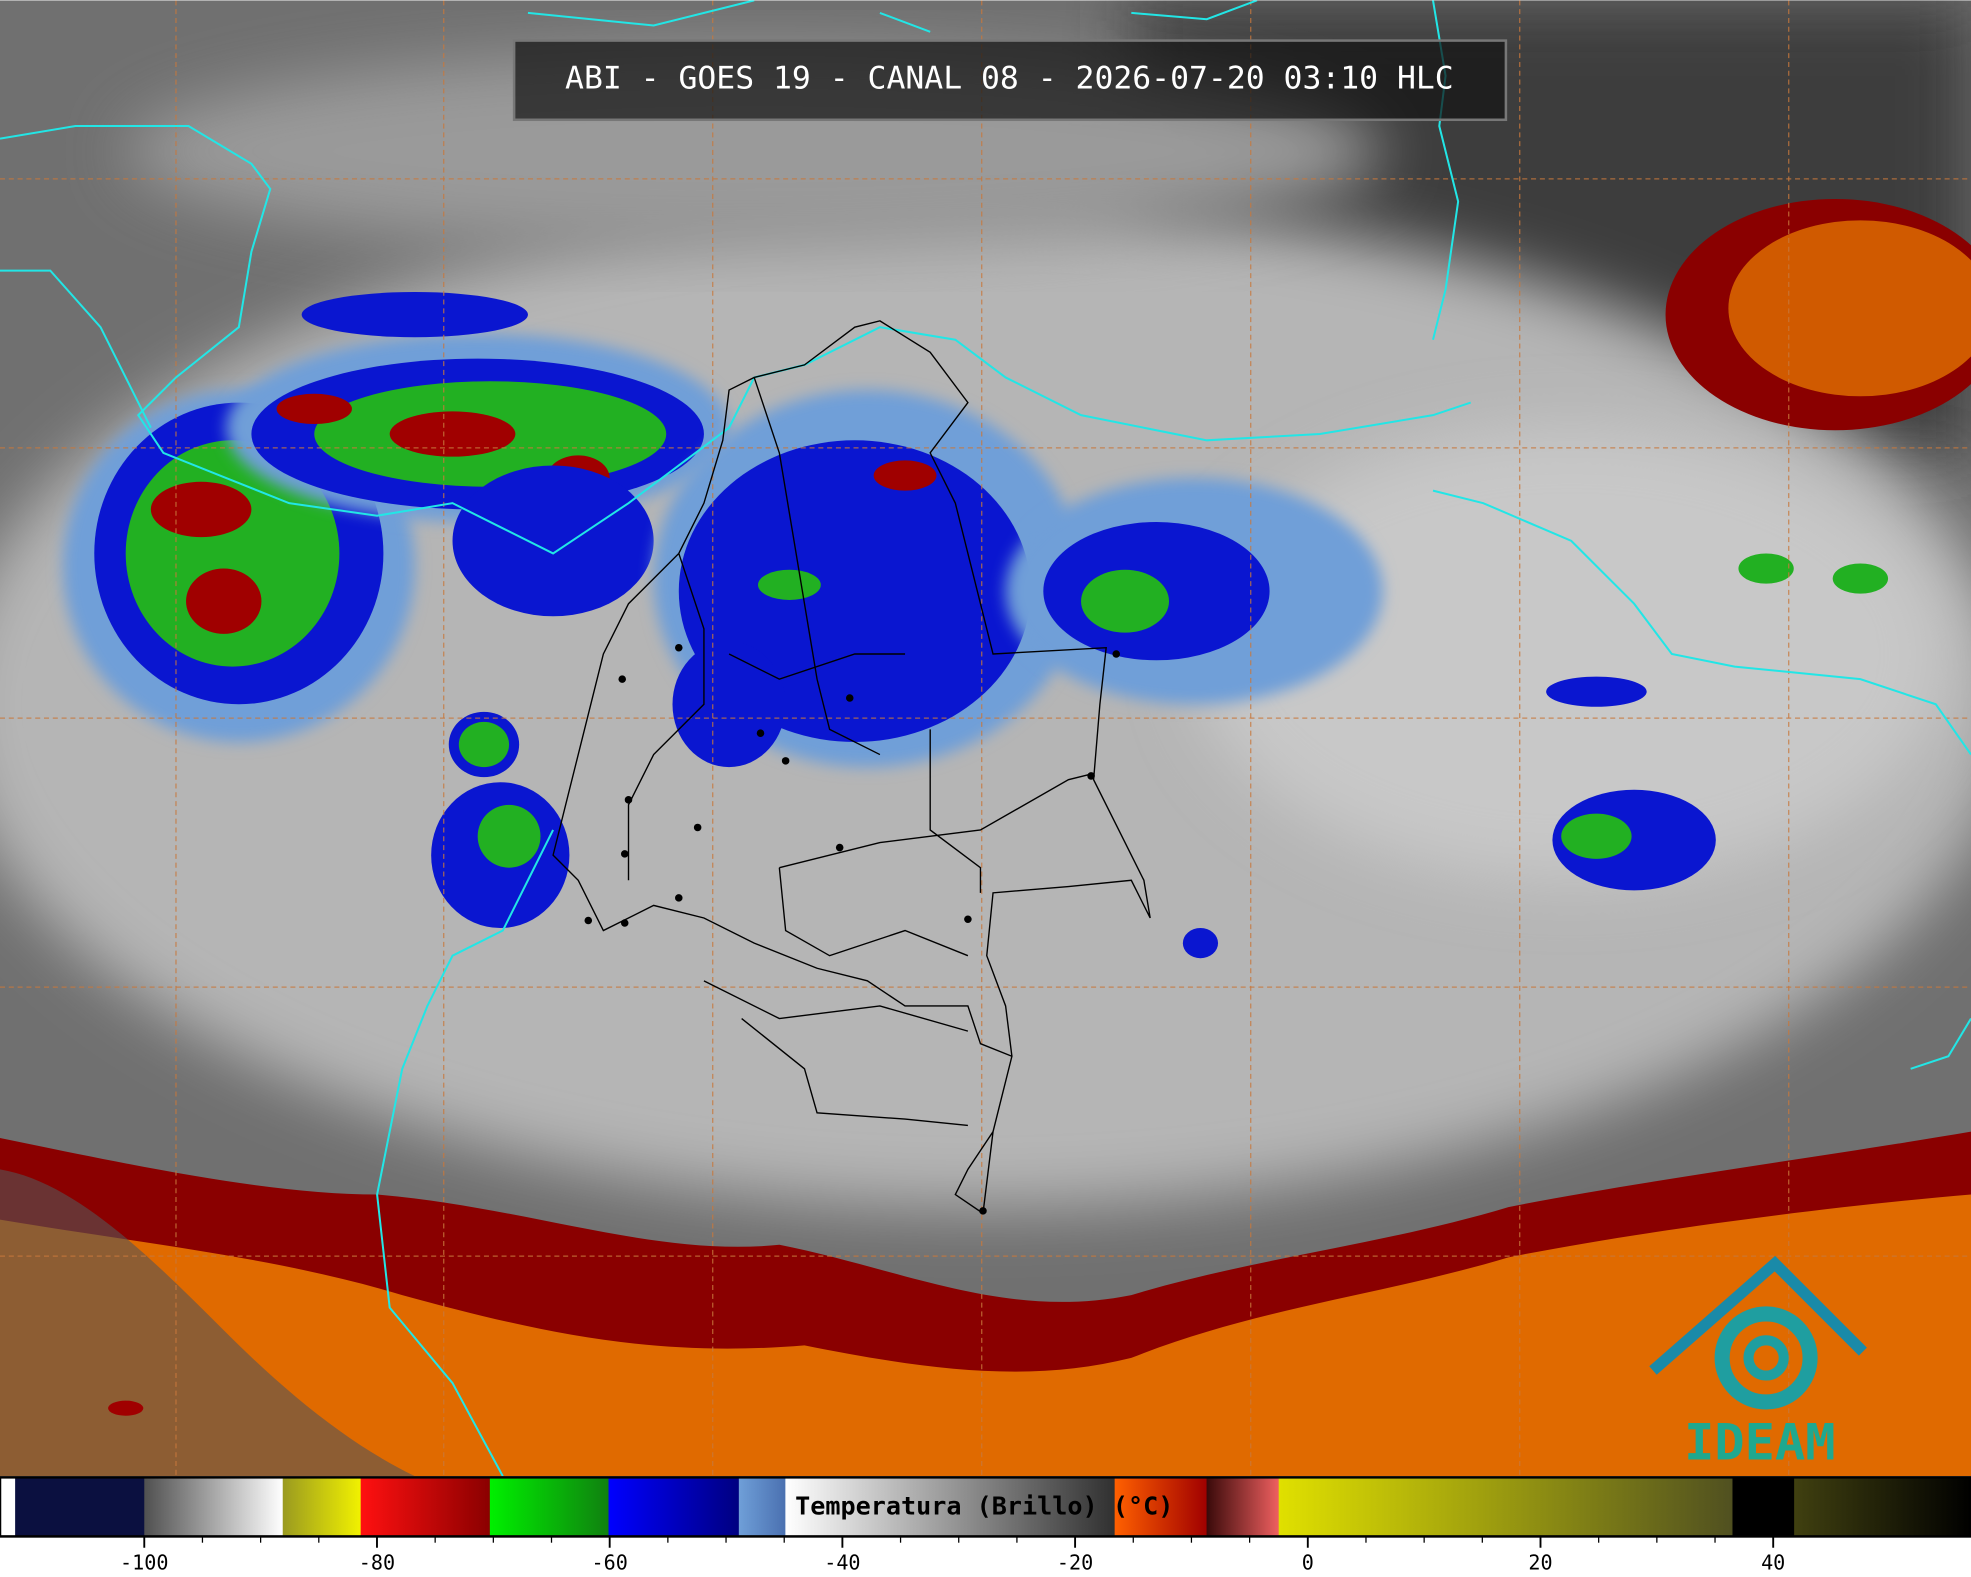 The width and height of the screenshot is (1971, 1577). I want to click on tick-label: 0, so click(1308, 1563).